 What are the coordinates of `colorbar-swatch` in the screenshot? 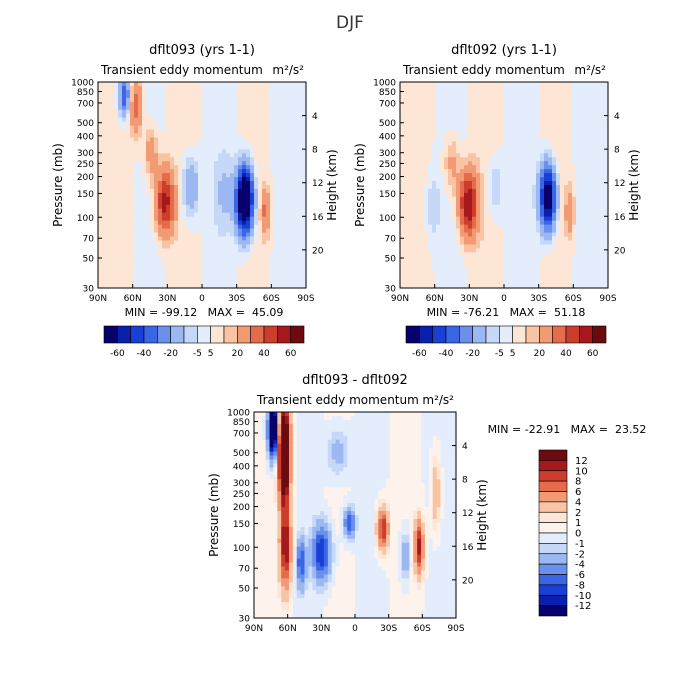 It's located at (137, 334).